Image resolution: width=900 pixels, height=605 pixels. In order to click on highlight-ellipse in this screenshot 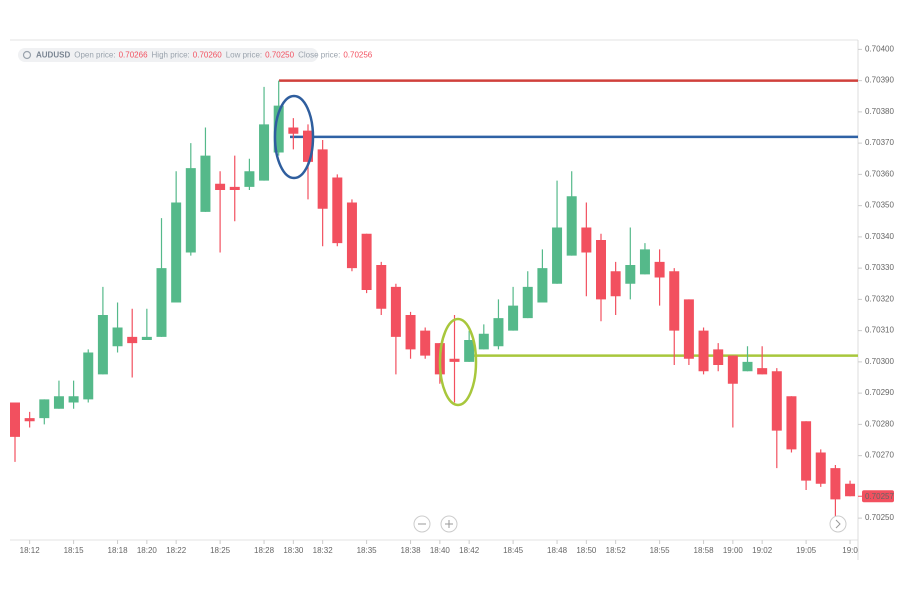, I will do `click(294, 137)`.